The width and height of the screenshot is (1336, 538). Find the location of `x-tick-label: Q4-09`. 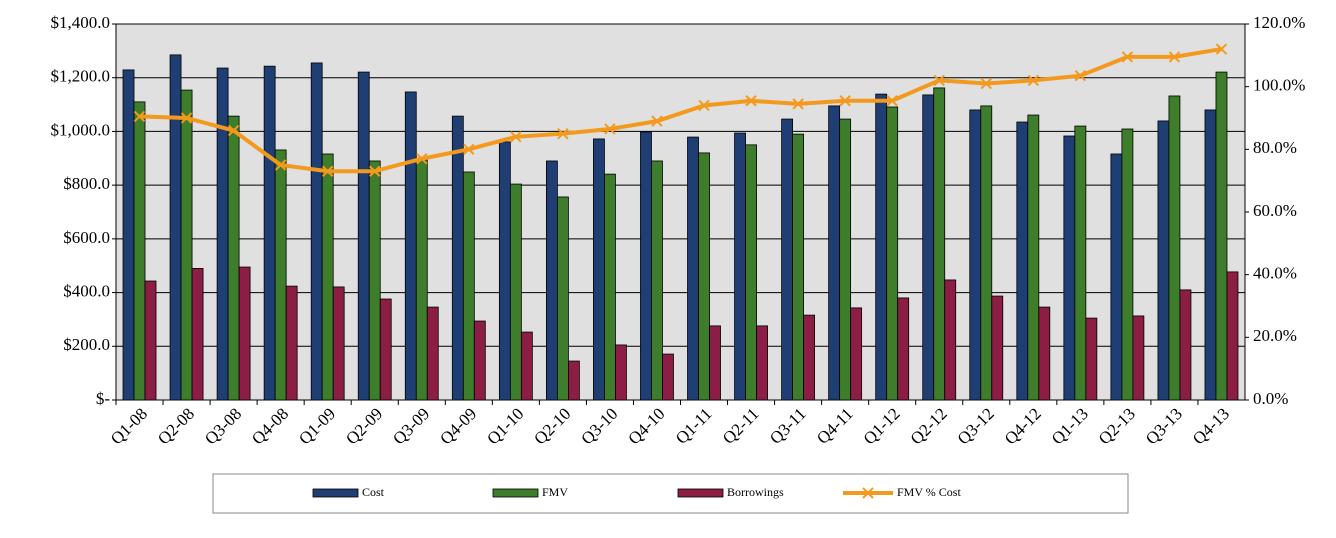

x-tick-label: Q4-09 is located at coordinates (458, 426).